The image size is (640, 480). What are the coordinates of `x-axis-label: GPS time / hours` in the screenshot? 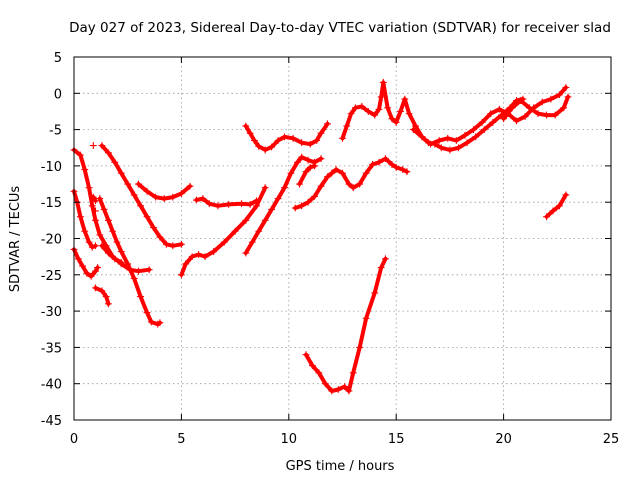 It's located at (340, 466).